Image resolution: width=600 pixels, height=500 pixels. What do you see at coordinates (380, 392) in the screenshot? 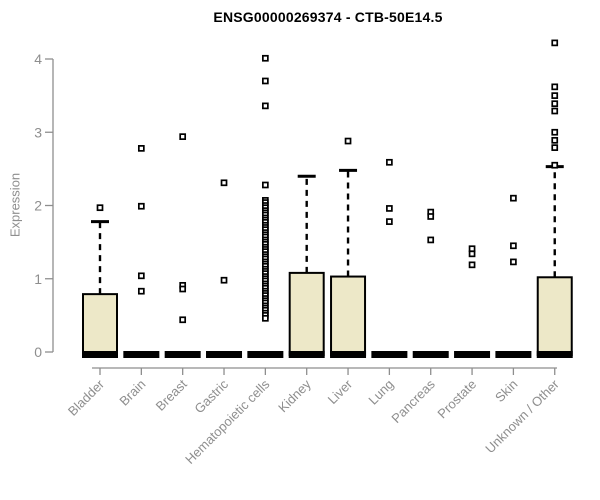
I see `x-category-label: Lung` at bounding box center [380, 392].